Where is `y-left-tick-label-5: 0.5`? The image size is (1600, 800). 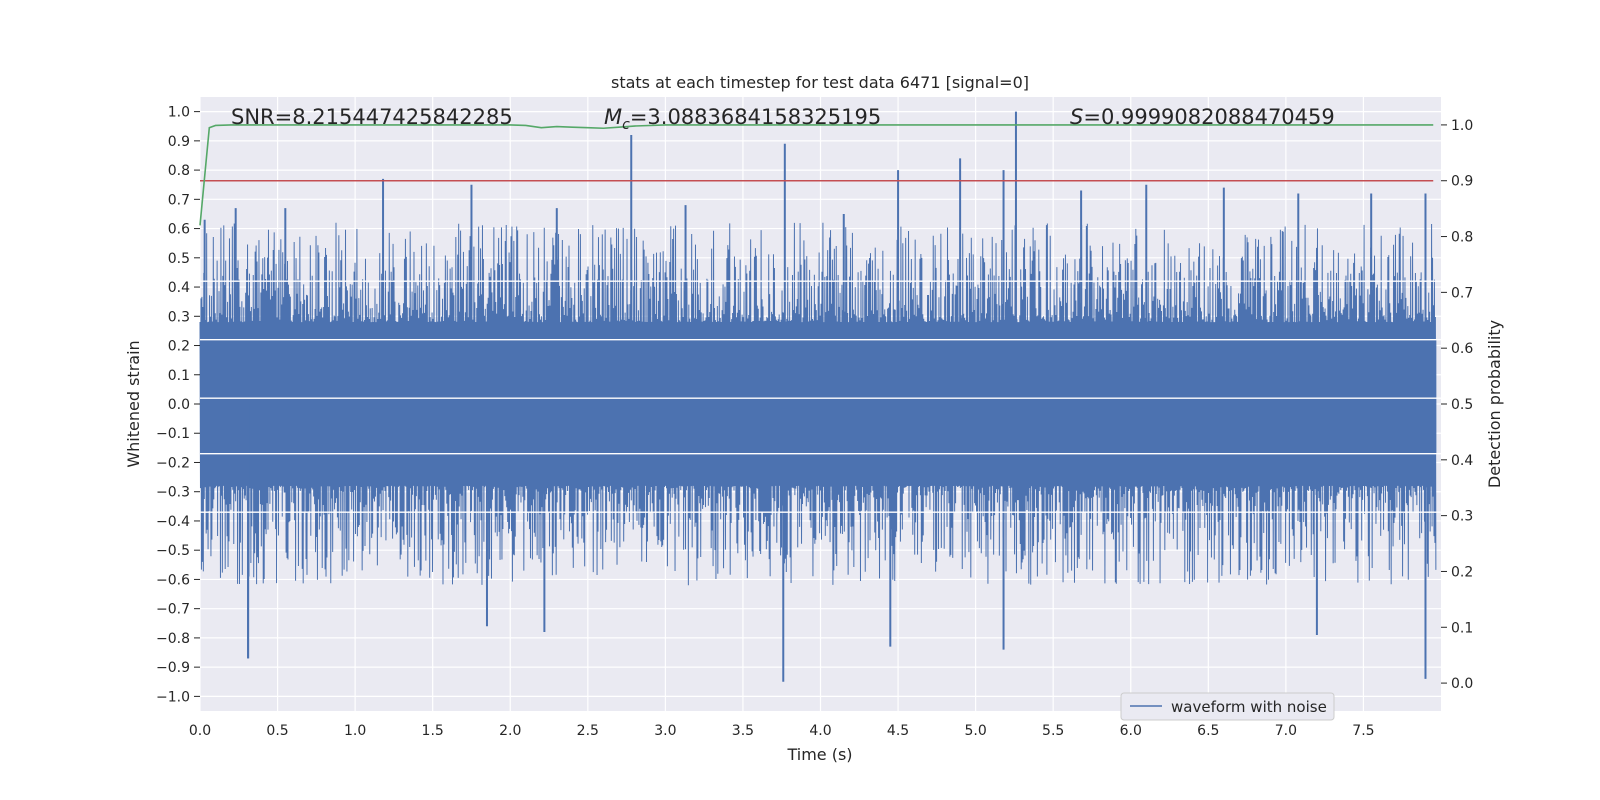 y-left-tick-label-5: 0.5 is located at coordinates (179, 259).